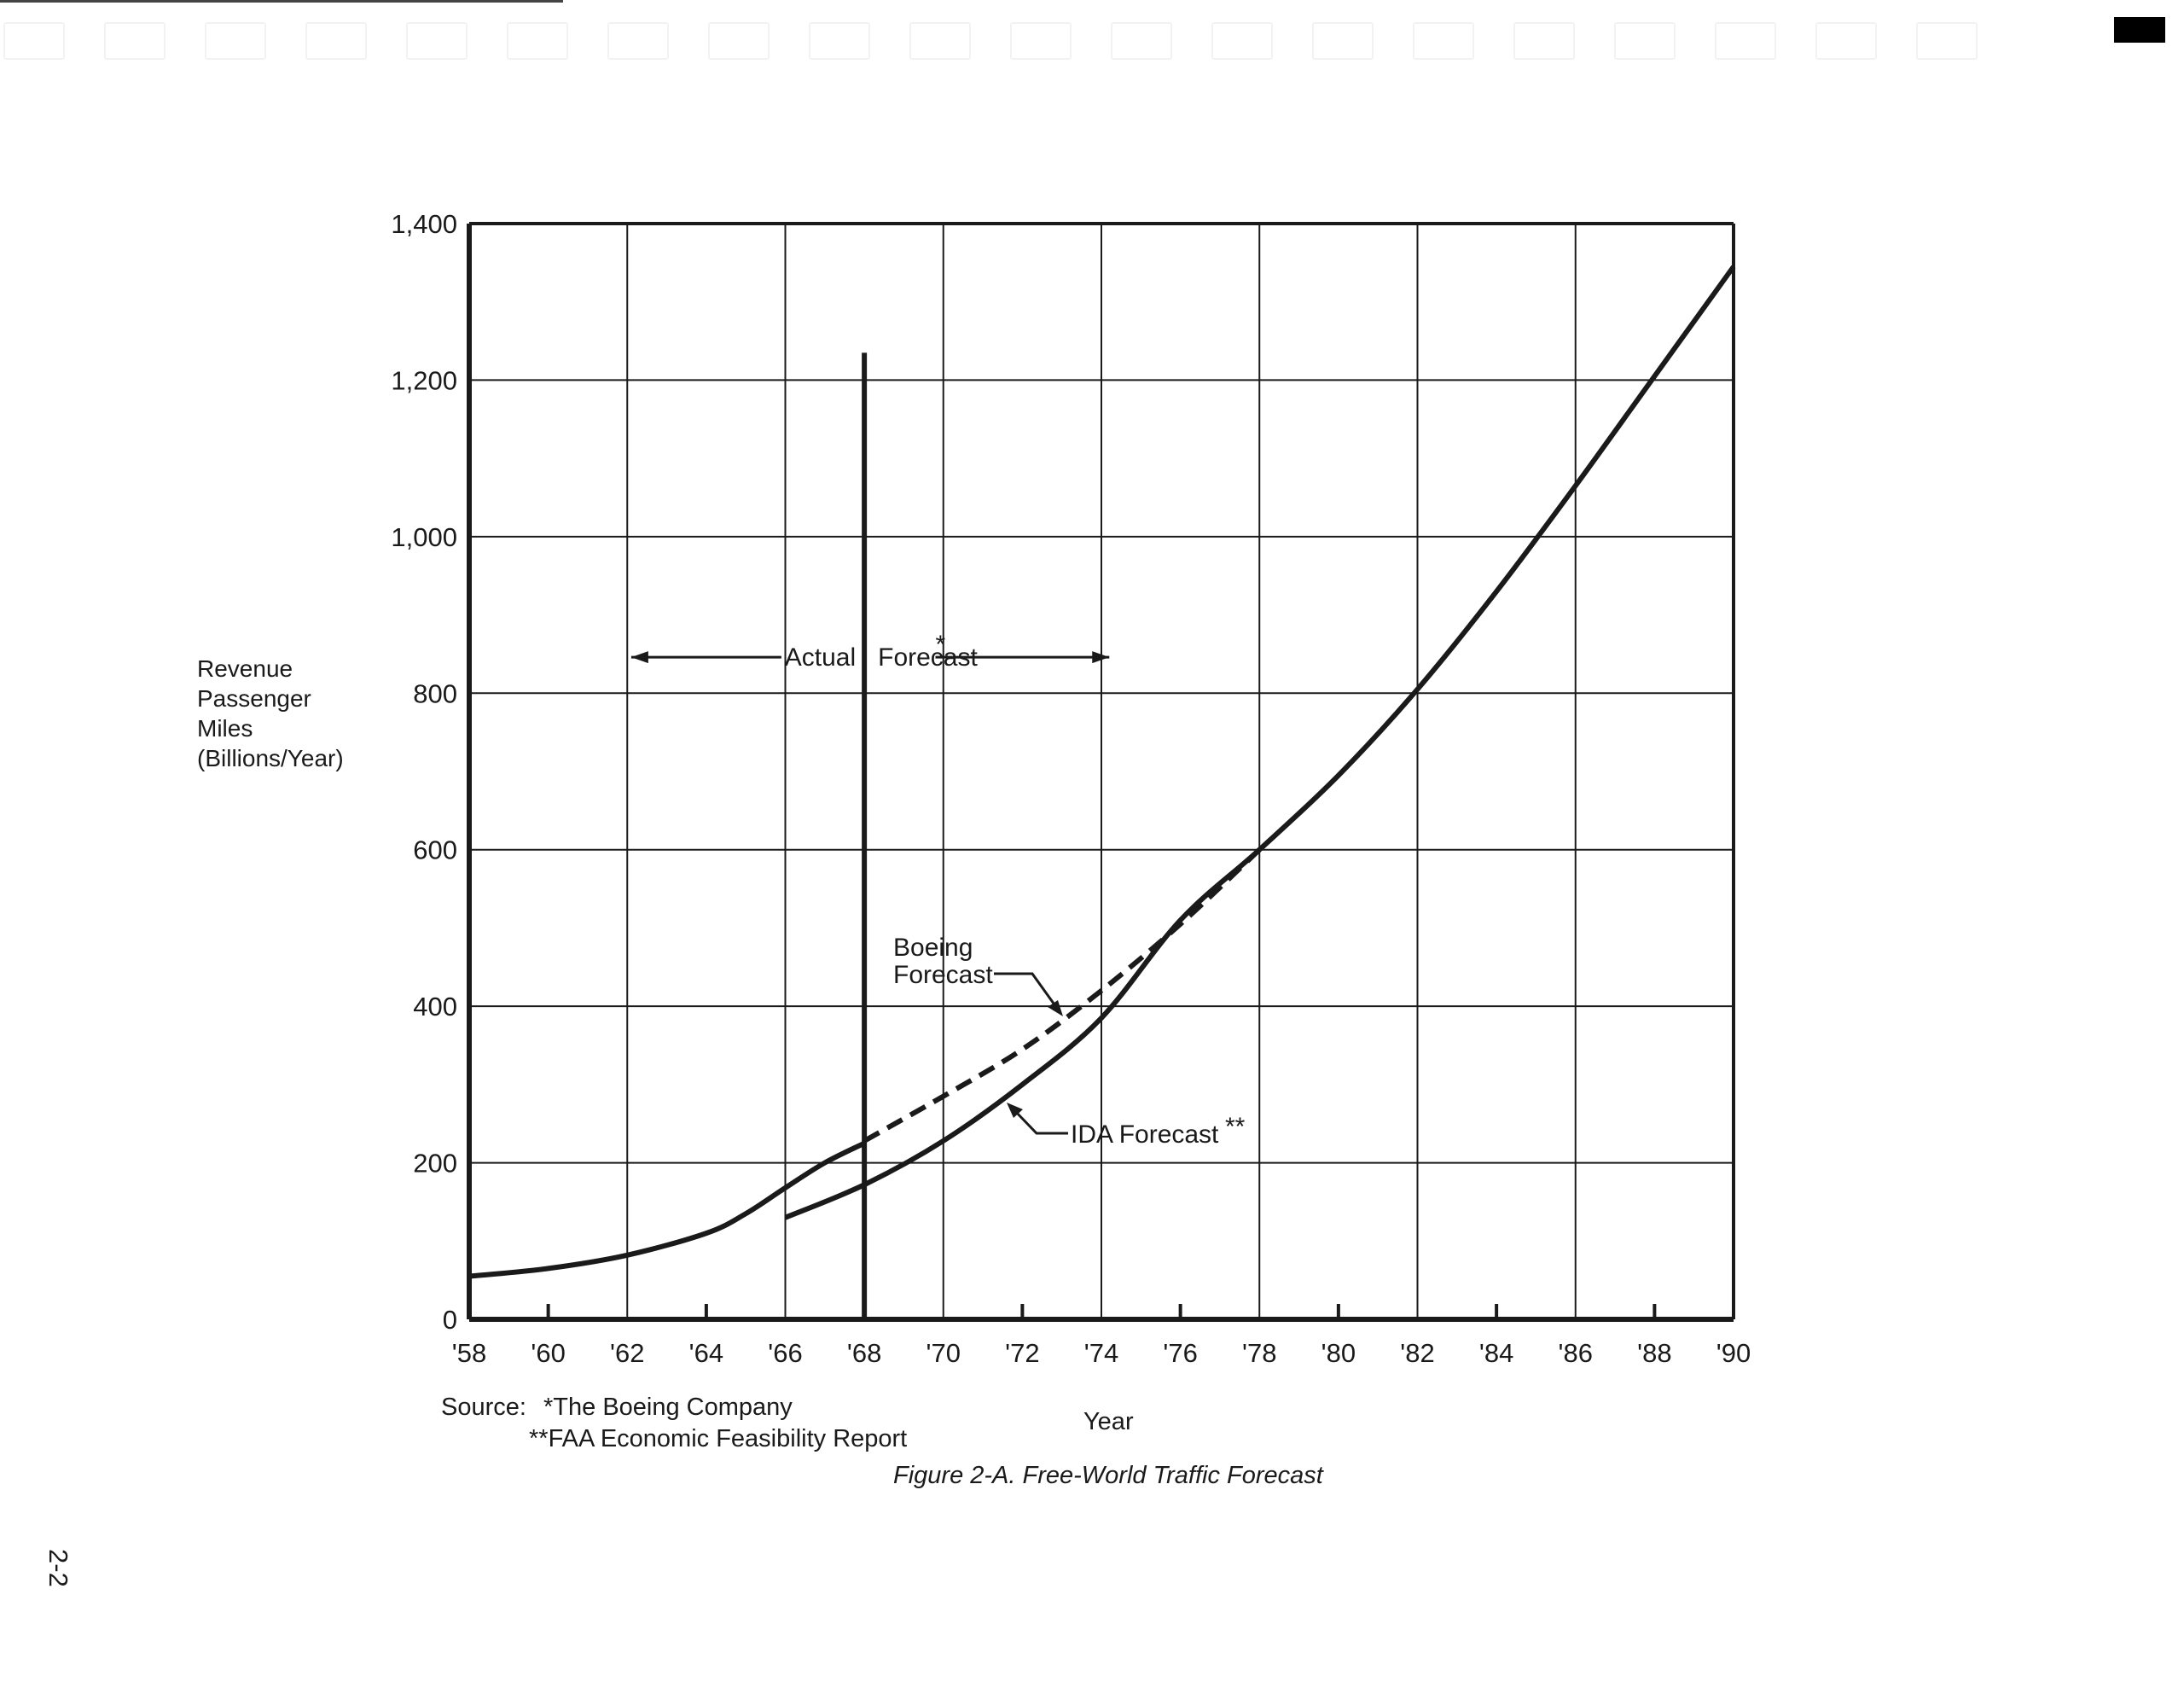 Image resolution: width=2184 pixels, height=1682 pixels. I want to click on page-number: 2-2, so click(58, 1568).